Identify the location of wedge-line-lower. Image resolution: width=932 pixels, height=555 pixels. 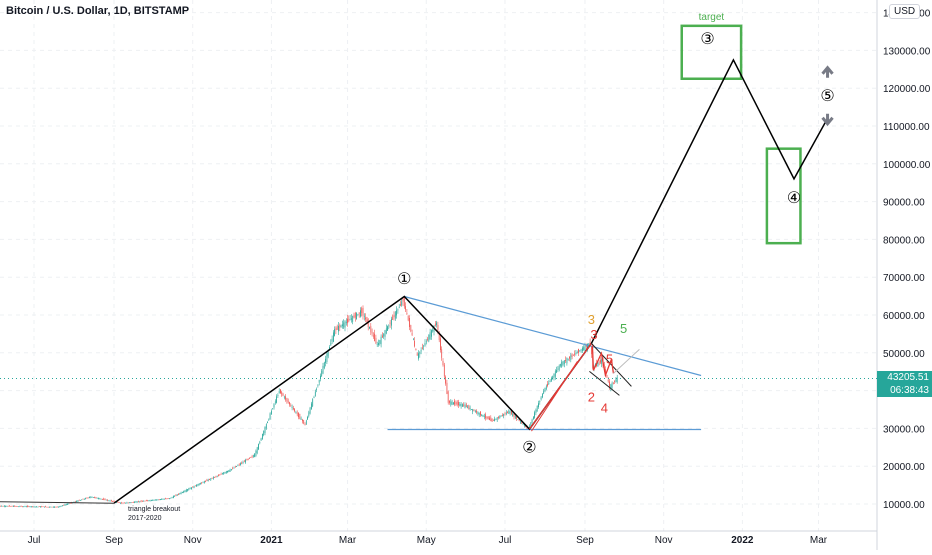
(604, 383).